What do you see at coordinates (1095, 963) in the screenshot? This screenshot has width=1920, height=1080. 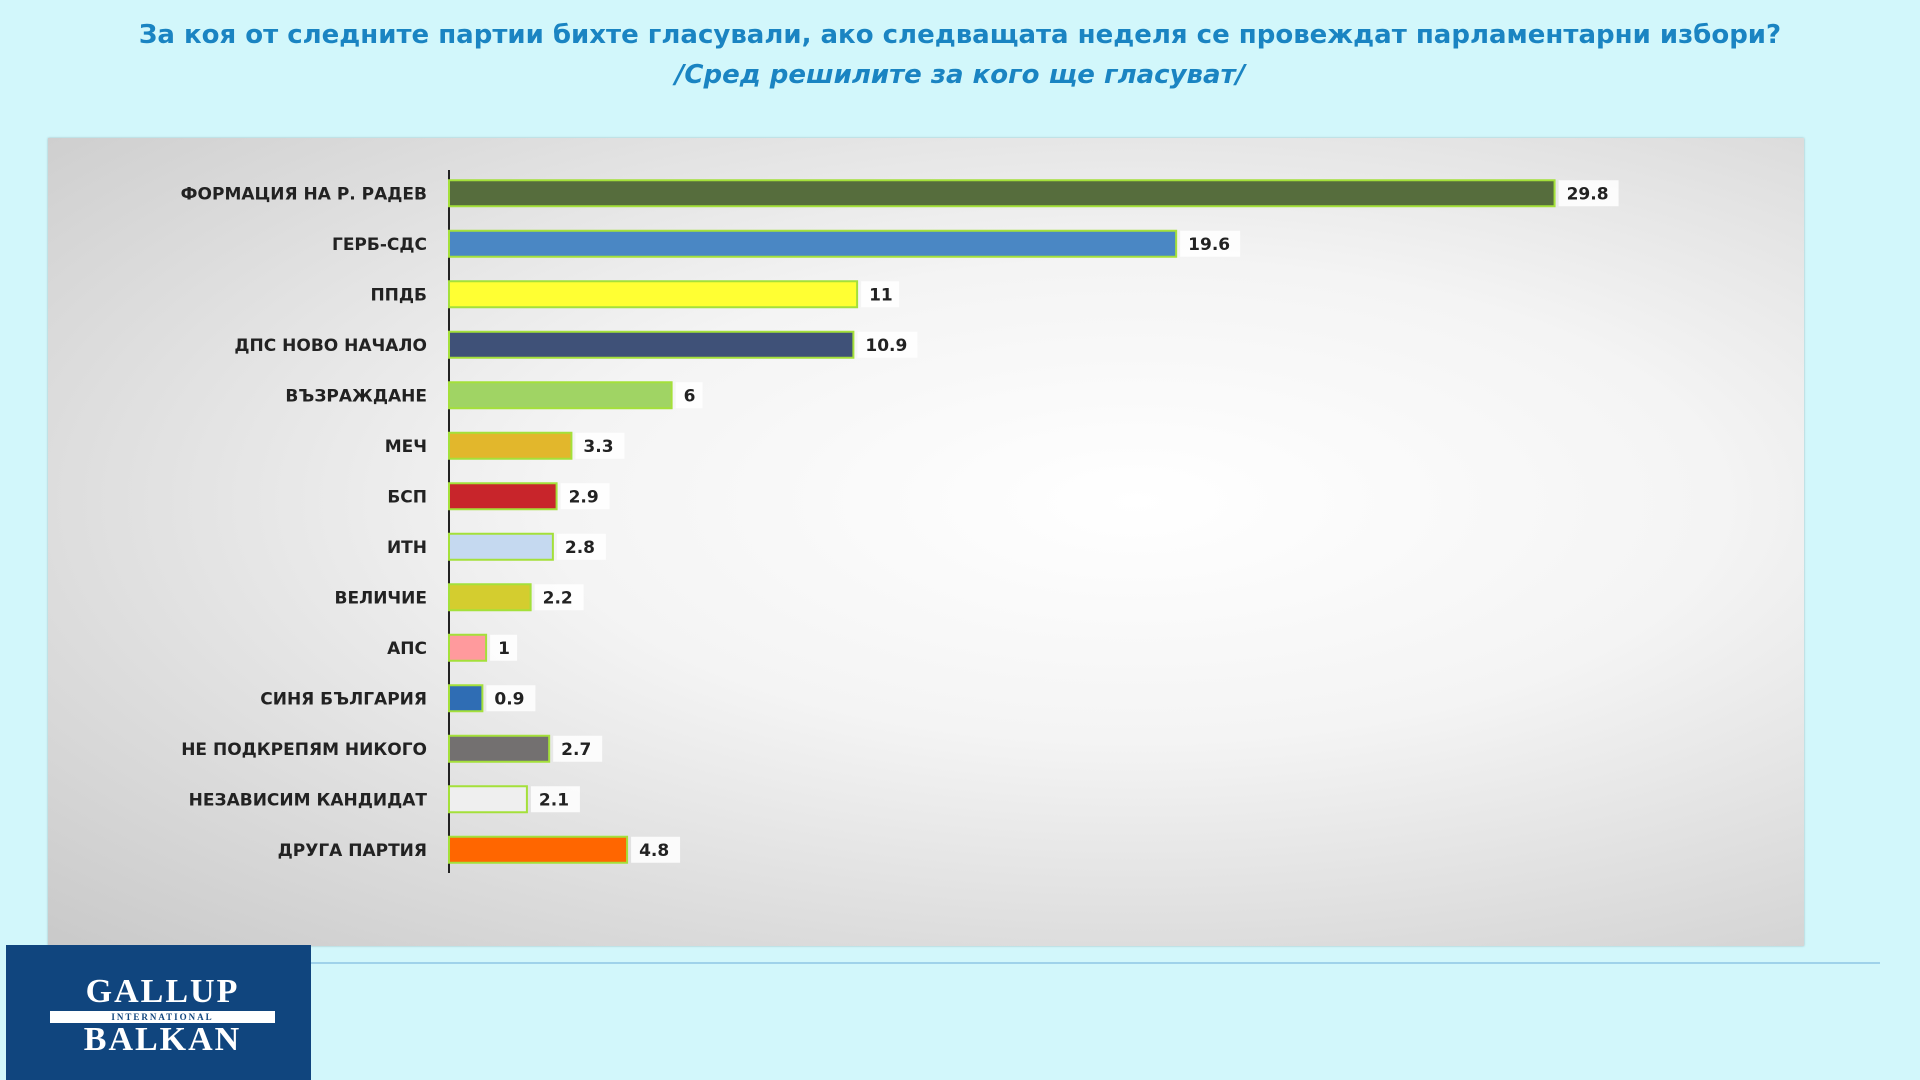 I see `divider` at bounding box center [1095, 963].